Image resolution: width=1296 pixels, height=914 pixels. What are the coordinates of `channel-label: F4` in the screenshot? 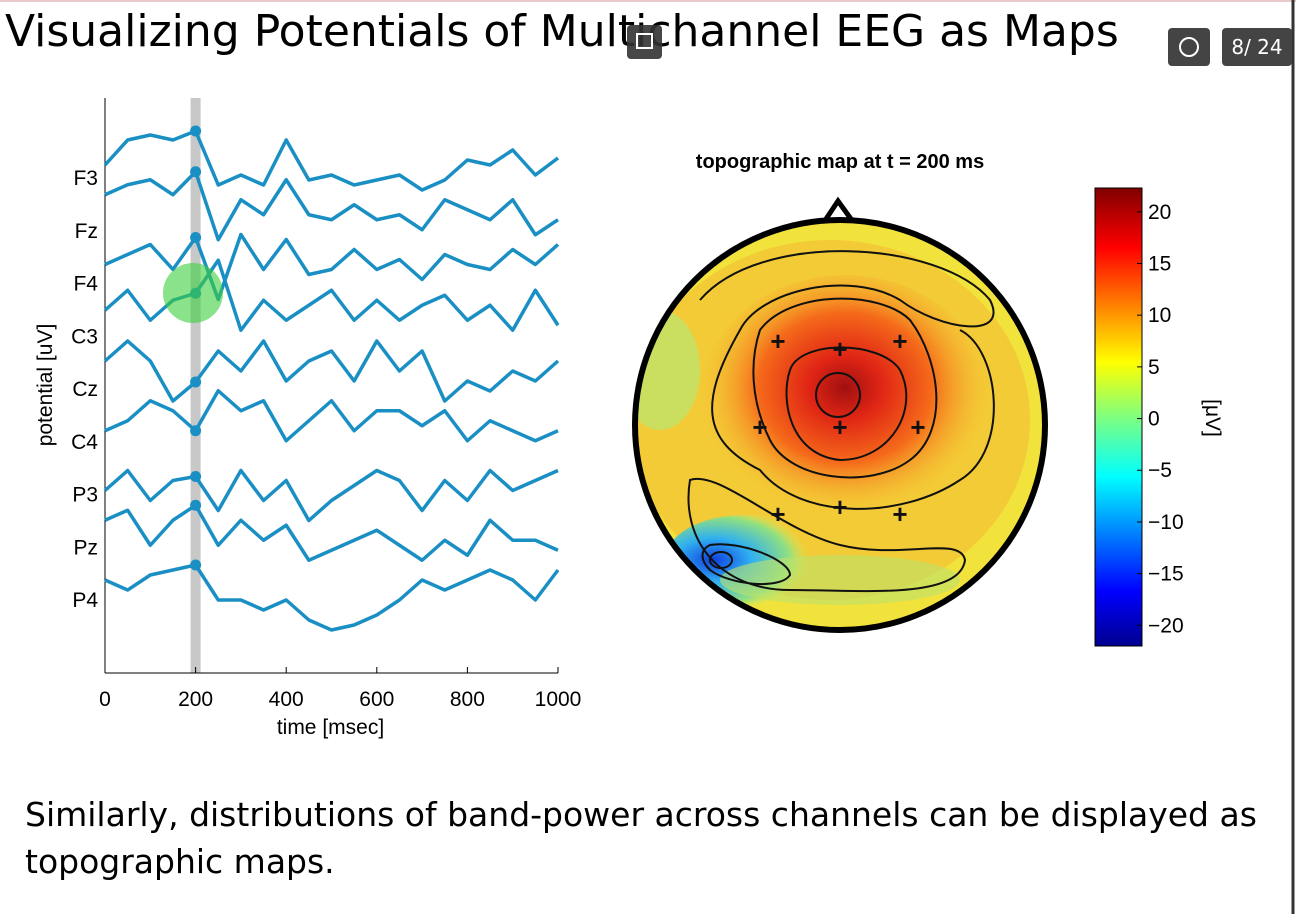 It's located at (85, 284).